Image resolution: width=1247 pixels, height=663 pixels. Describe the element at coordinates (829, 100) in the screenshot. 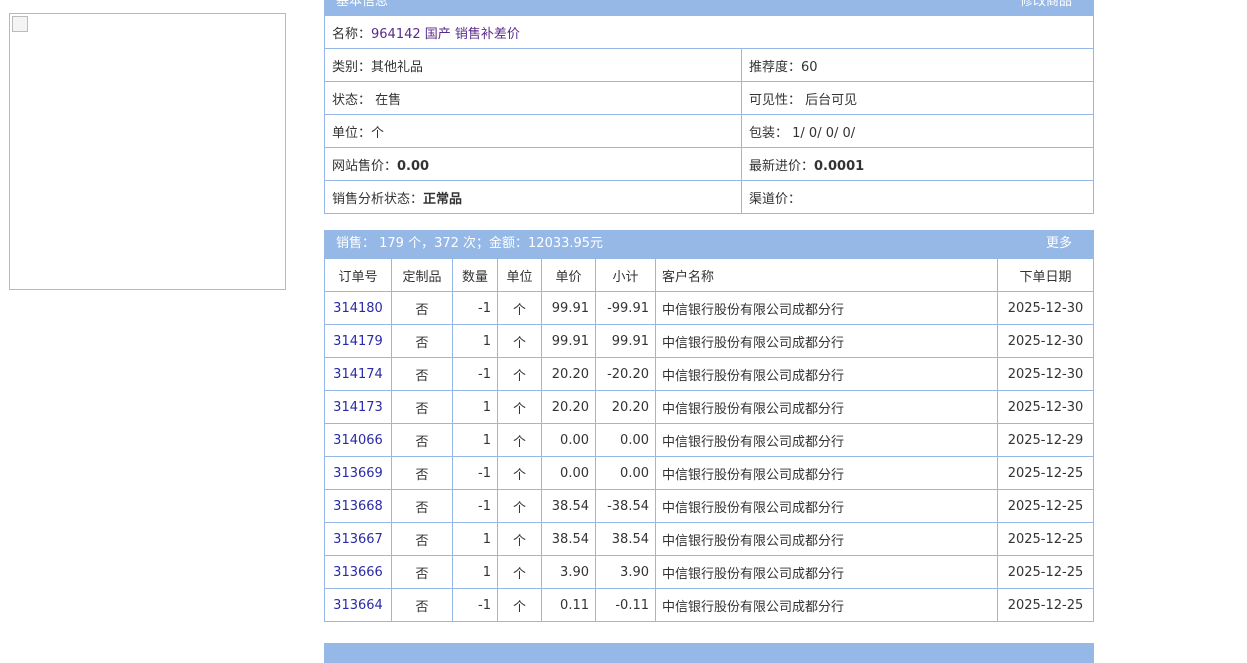

I see `info-value: 后台可见` at that location.